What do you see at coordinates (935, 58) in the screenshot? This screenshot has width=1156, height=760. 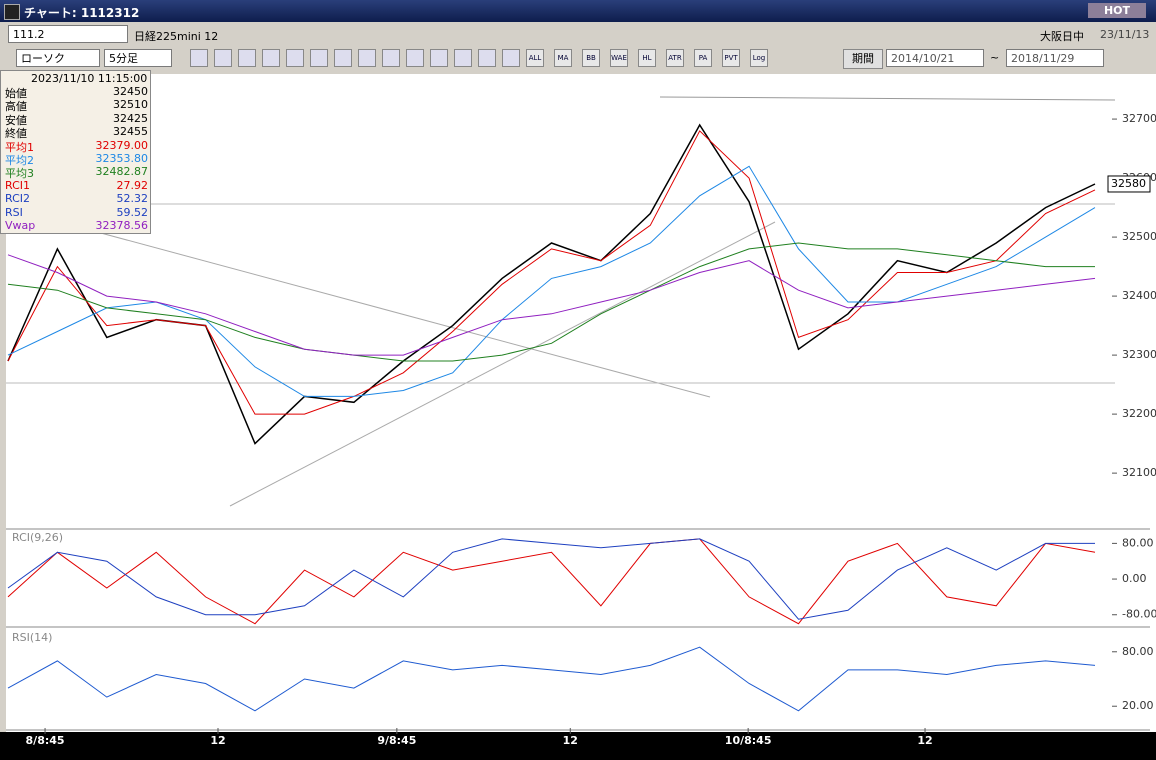 I see `from-date: 2014/10/21` at bounding box center [935, 58].